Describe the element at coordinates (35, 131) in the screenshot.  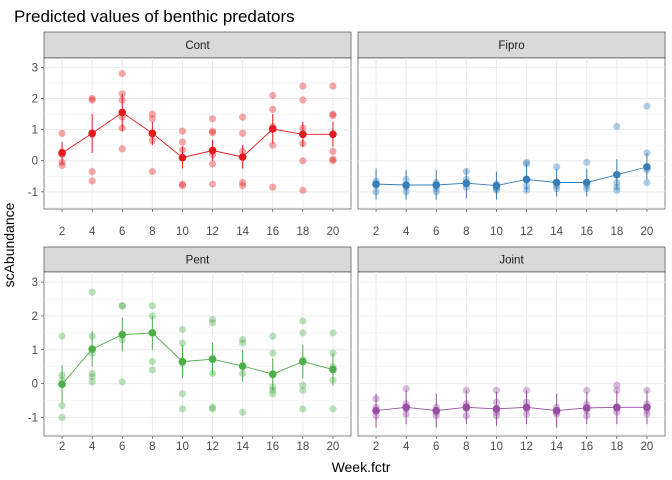
I see `y-tick-label: 1` at that location.